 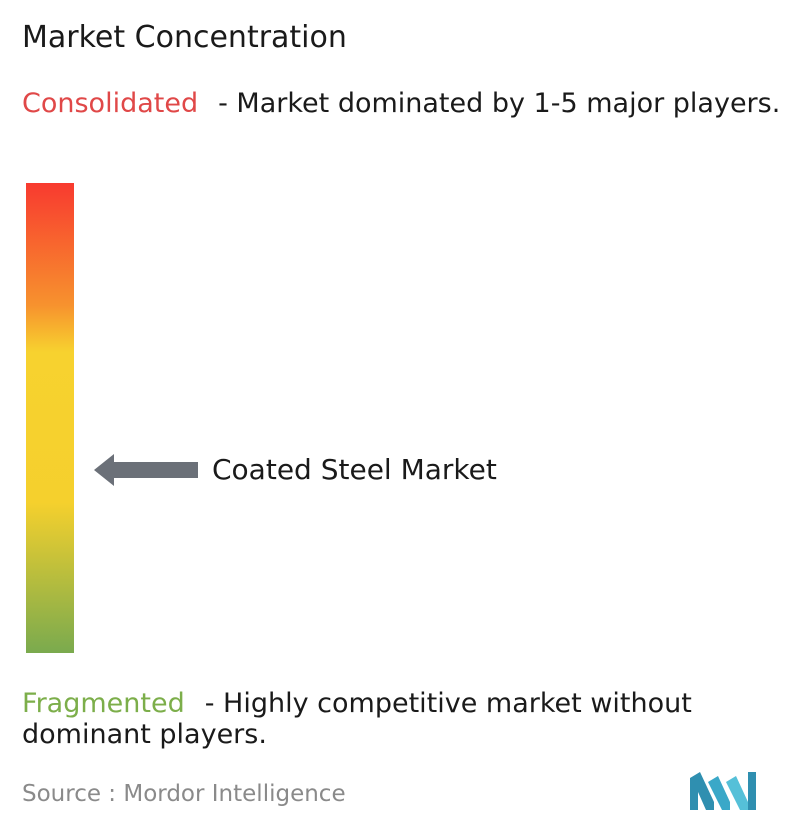 What do you see at coordinates (184, 37) in the screenshot?
I see `chart-title: Market Concentration` at bounding box center [184, 37].